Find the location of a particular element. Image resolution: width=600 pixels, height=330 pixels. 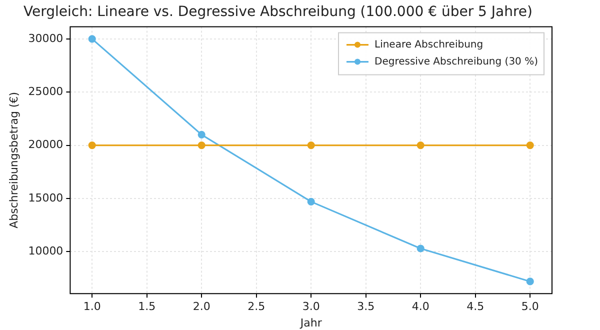

x-tick-label: 4.5 is located at coordinates (475, 307).